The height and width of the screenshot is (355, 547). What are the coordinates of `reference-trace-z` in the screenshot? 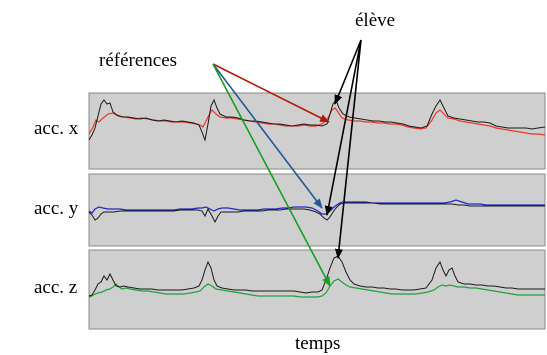 It's located at (316, 288).